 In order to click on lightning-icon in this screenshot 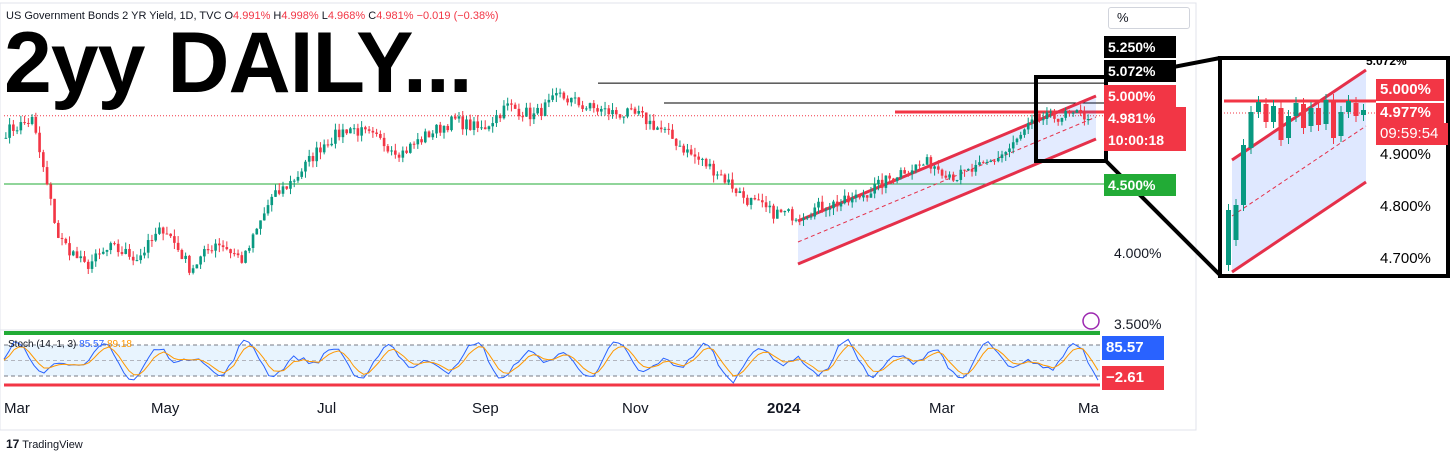, I will do `click(1091, 321)`.